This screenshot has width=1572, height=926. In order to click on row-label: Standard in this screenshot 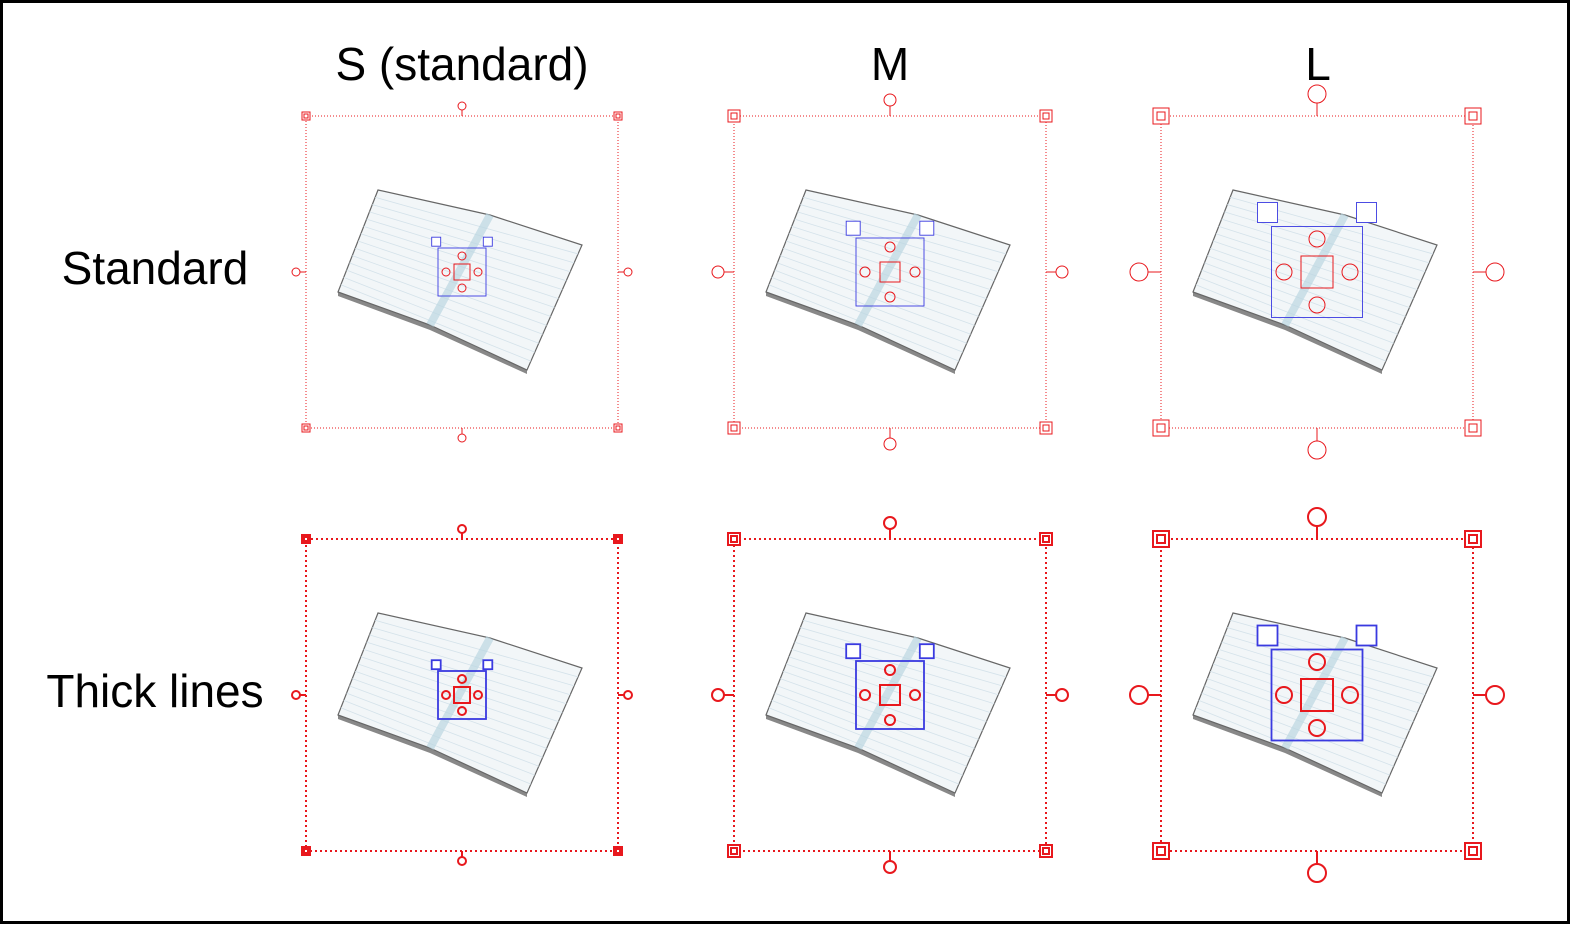, I will do `click(155, 268)`.